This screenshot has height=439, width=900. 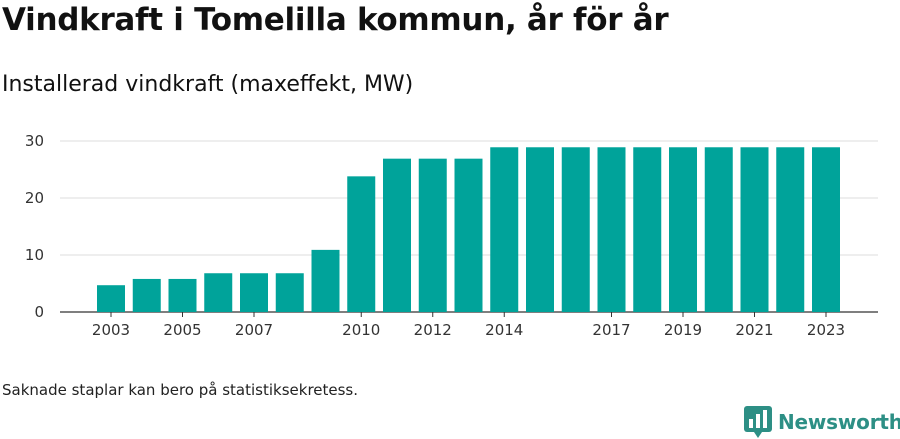 I want to click on chart-title: Vindkraft i Tomelilla kommun, år för år, so click(x=335, y=20).